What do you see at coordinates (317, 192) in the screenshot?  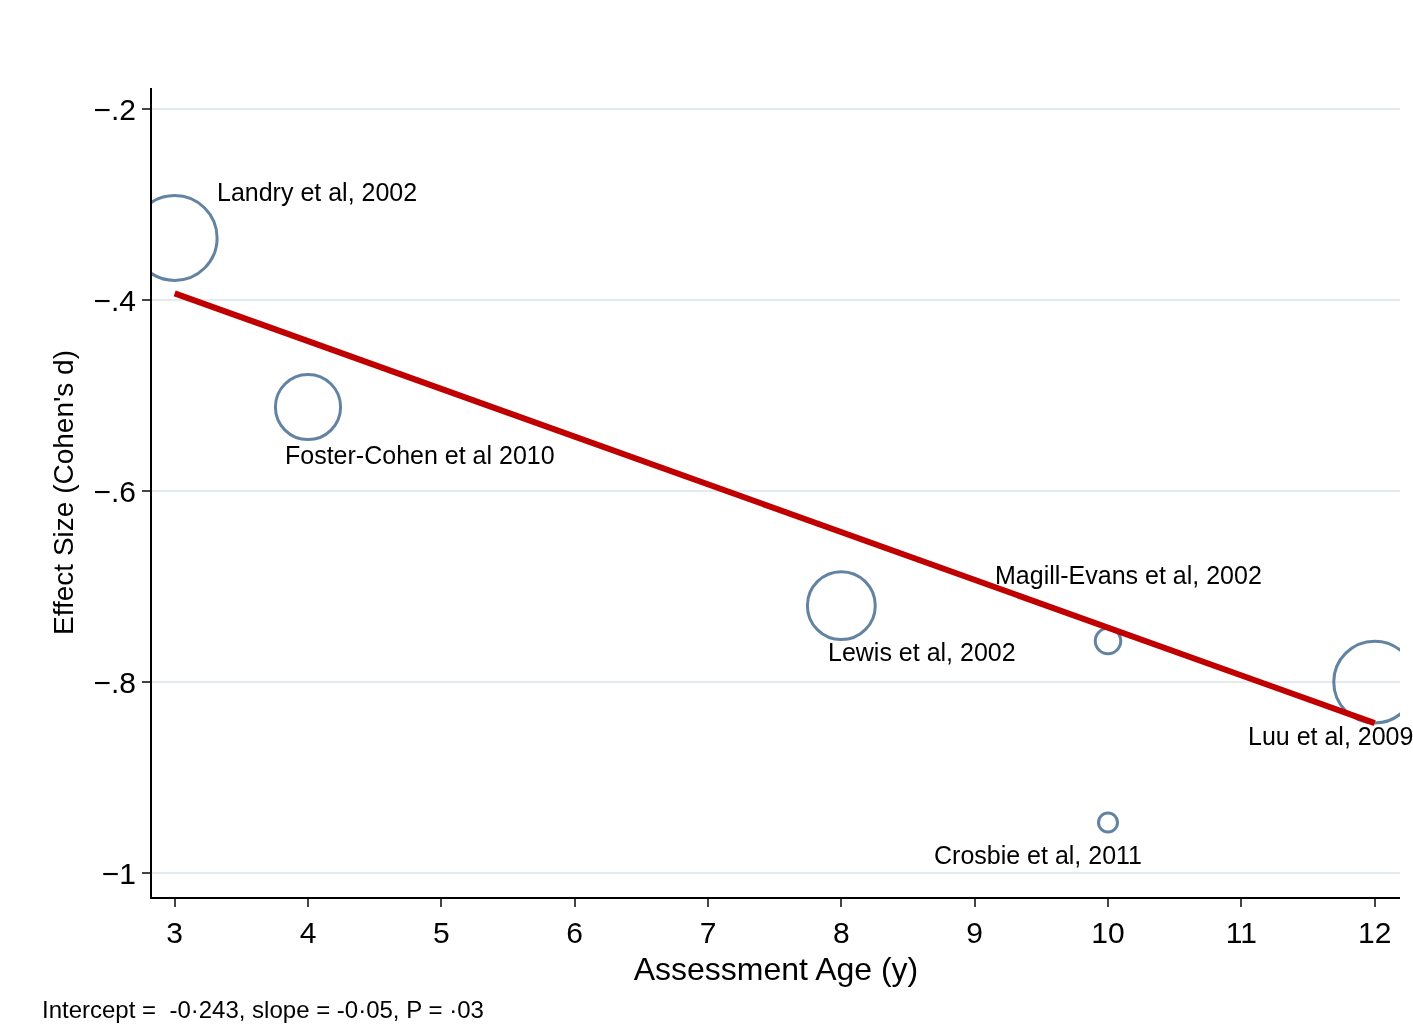 I see `annotation: Landry et al, 2002` at bounding box center [317, 192].